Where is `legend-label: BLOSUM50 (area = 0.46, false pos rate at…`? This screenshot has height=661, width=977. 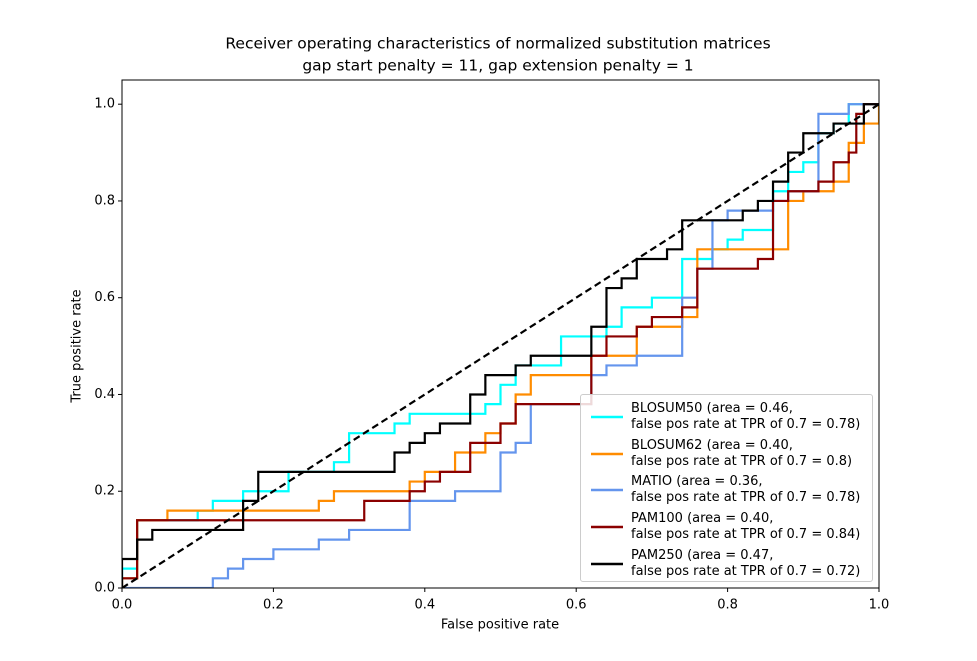
legend-label: BLOSUM50 (area = 0.46, false pos rate at… is located at coordinates (746, 417).